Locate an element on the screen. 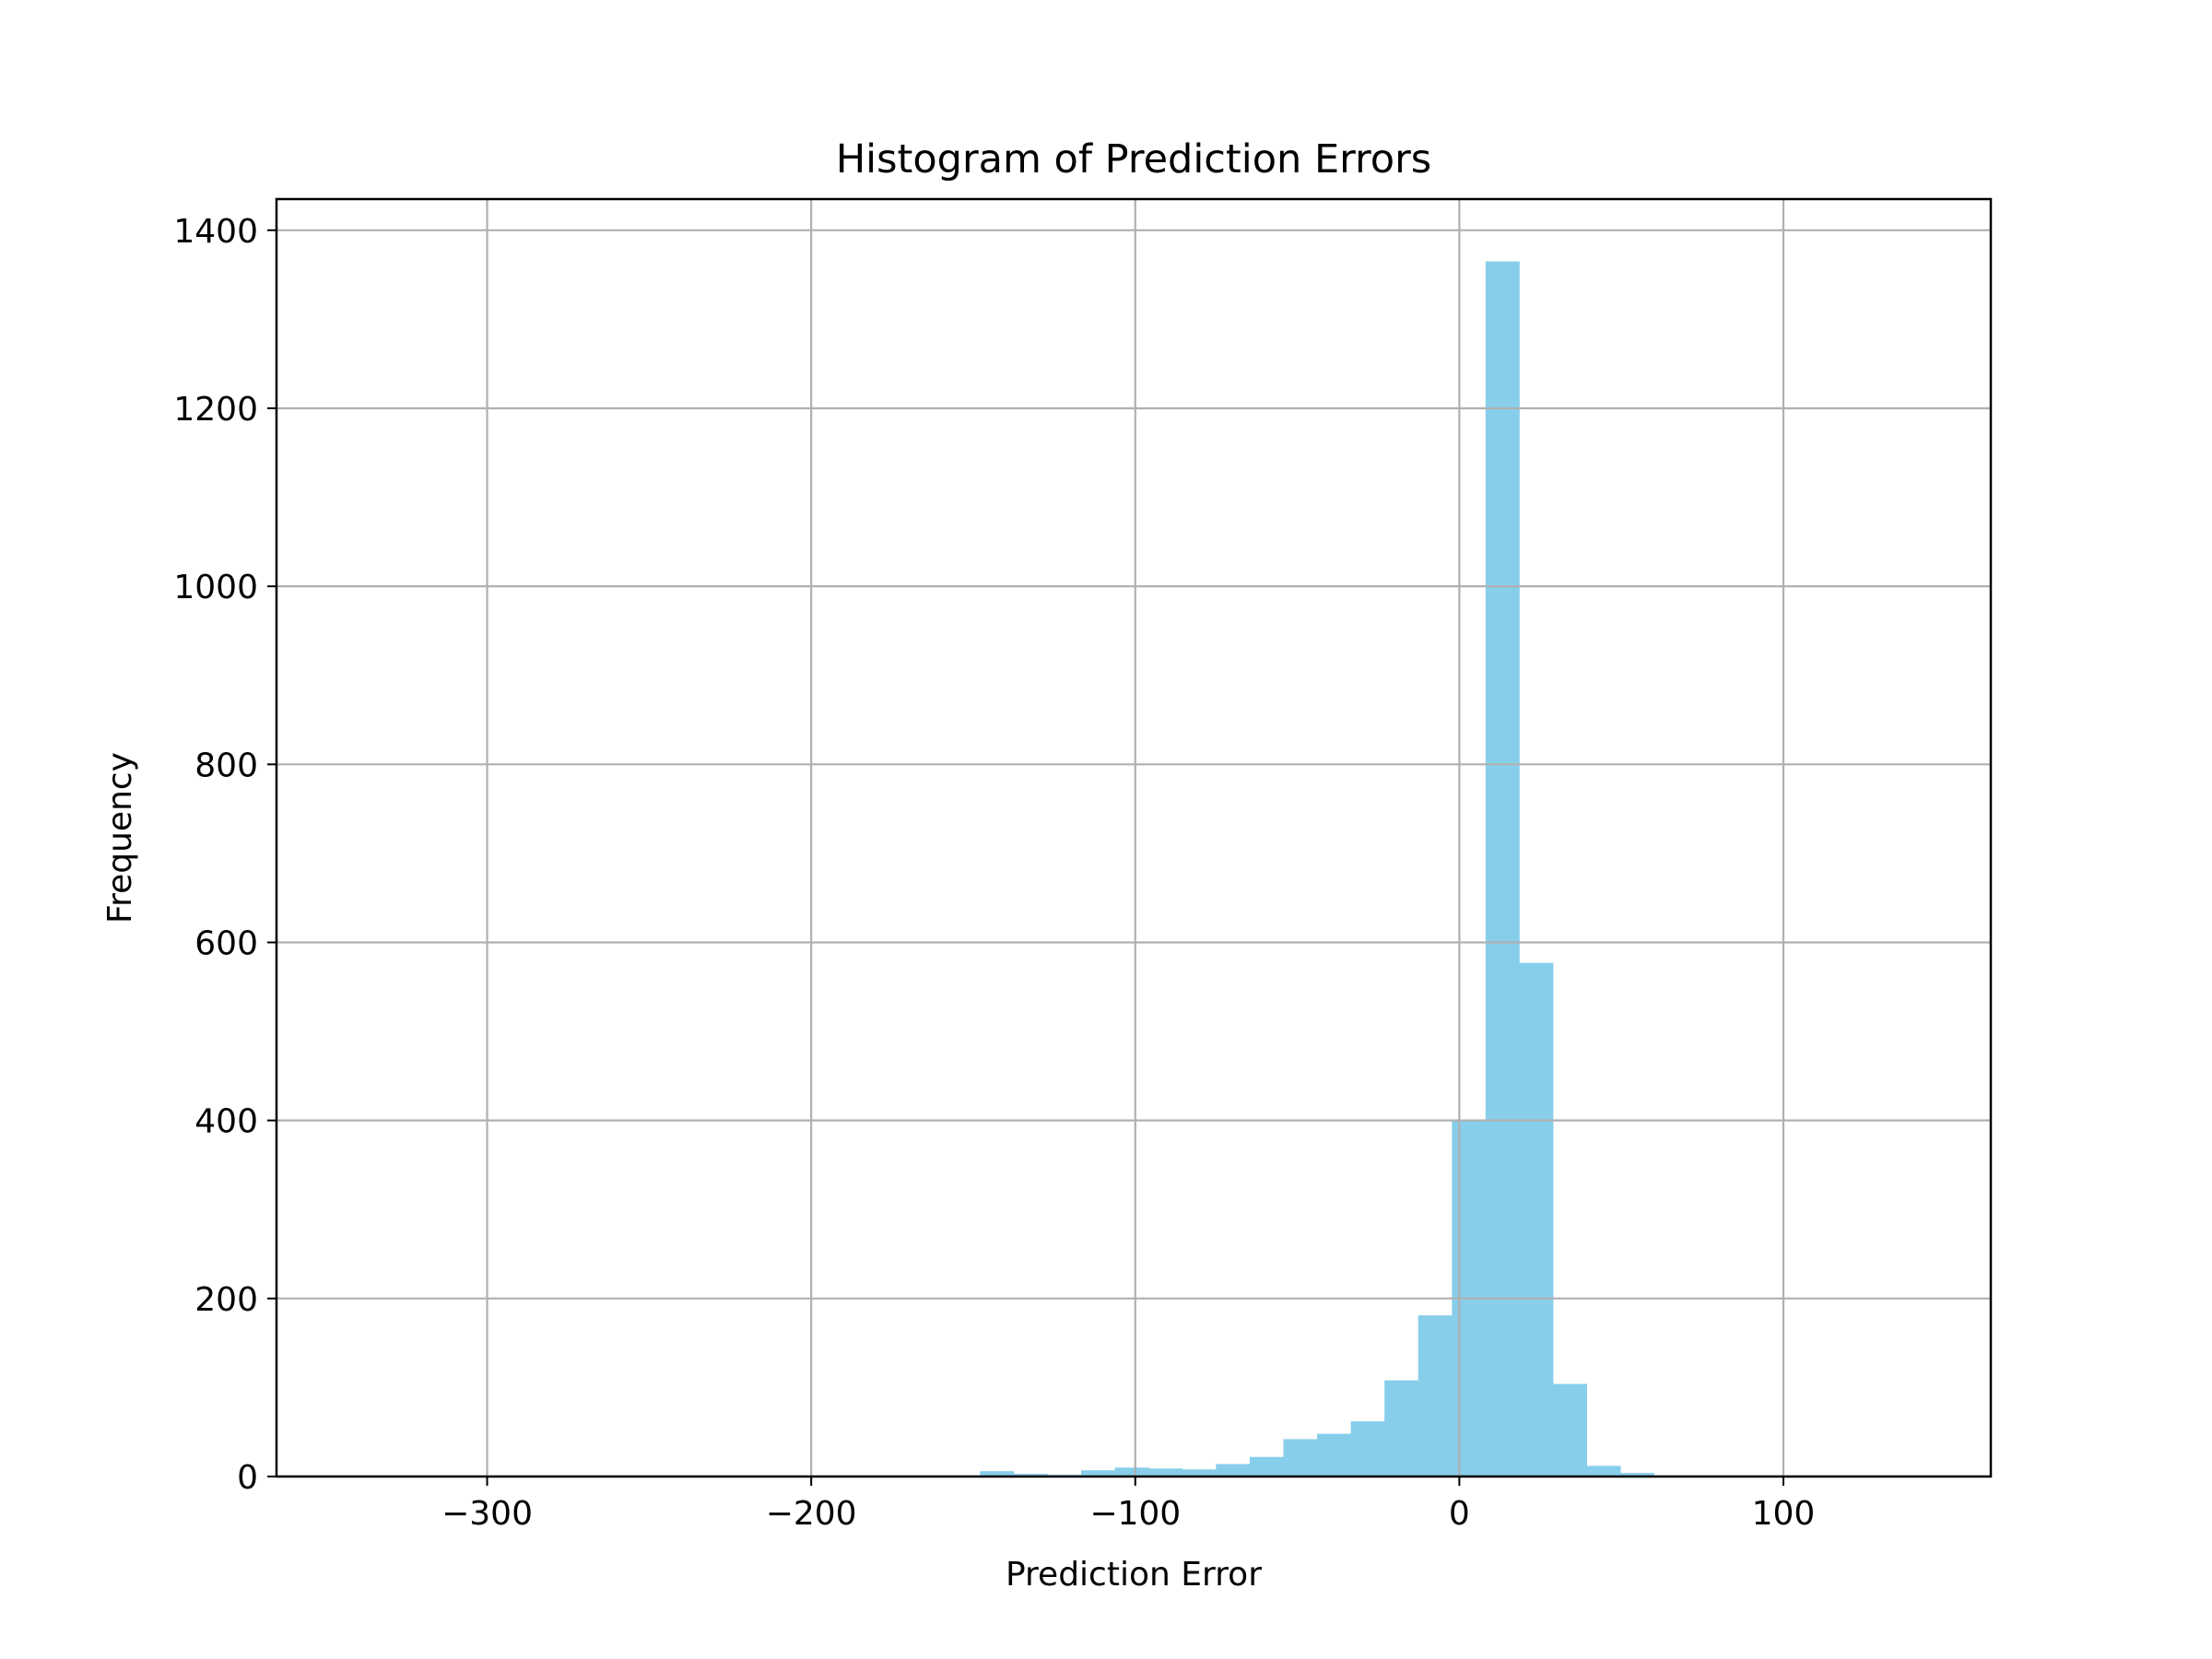 Image resolution: width=2212 pixels, height=1659 pixels. y-tick-label: 1000 is located at coordinates (215, 587).